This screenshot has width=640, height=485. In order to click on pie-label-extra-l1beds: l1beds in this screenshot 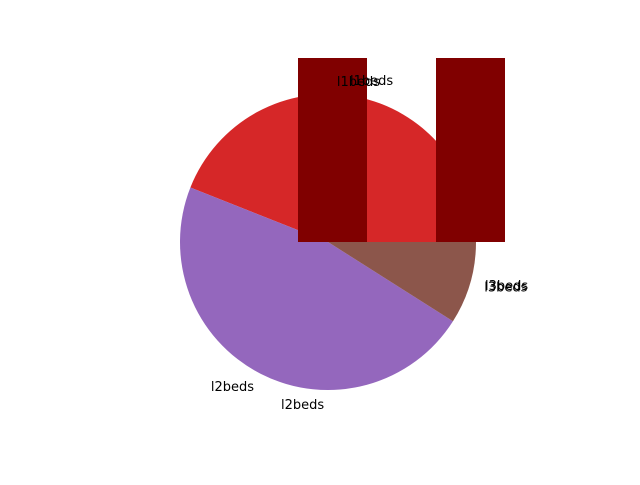, I will do `click(371, 81)`.